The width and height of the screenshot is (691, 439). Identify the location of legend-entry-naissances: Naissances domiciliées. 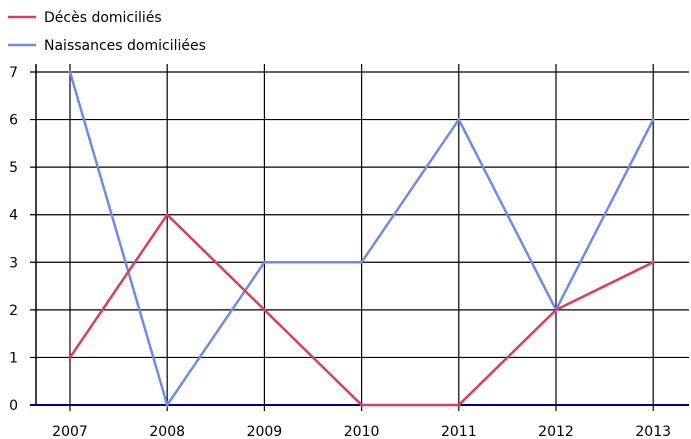
(107, 46).